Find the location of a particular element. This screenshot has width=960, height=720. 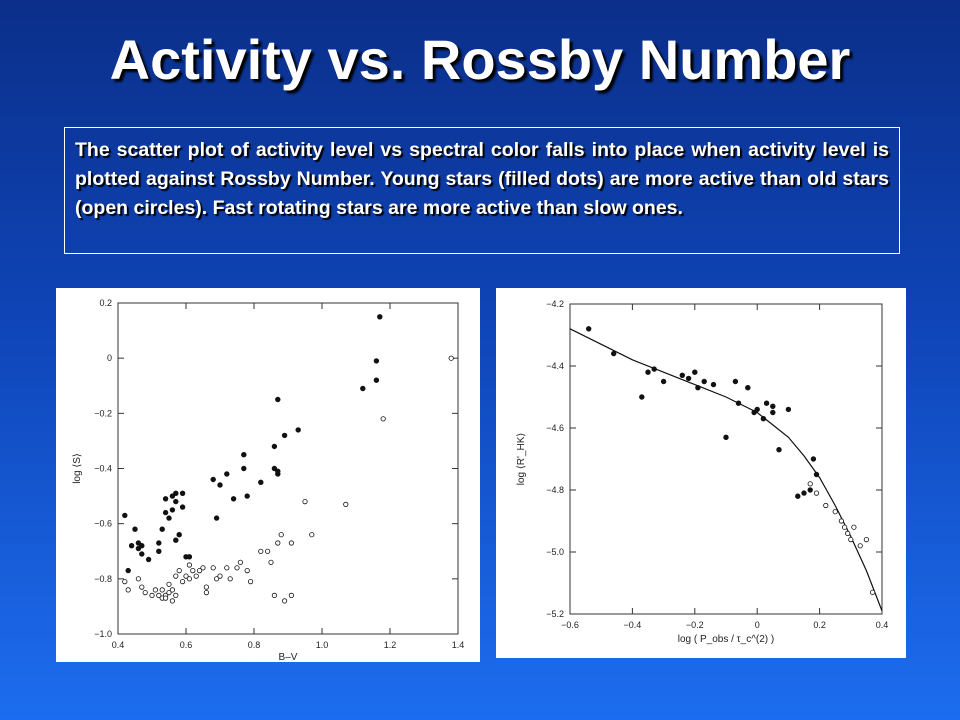

y-tick-label: −4.6 is located at coordinates (555, 428).